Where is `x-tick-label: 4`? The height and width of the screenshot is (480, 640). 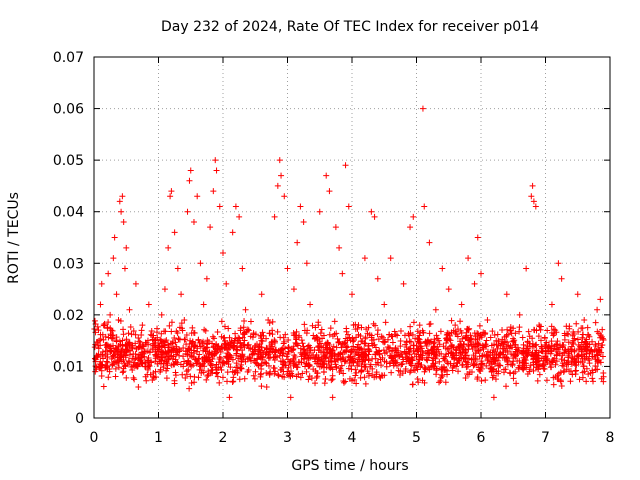
x-tick-label: 4 is located at coordinates (352, 438).